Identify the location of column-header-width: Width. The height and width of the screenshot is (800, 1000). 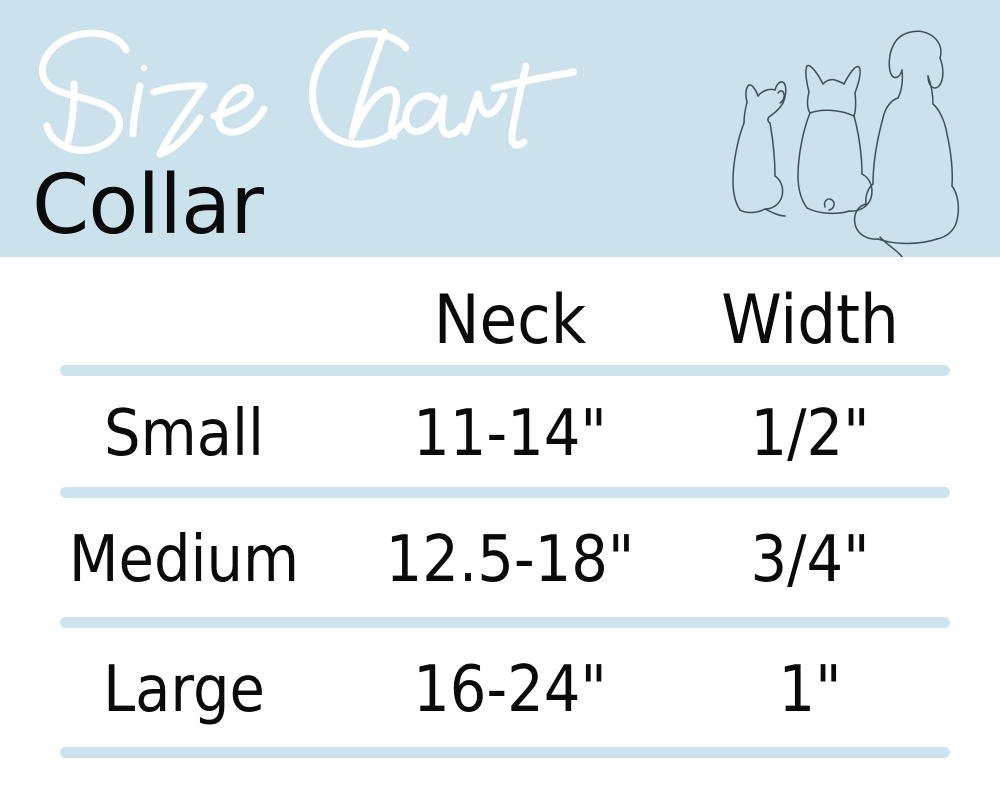
(810, 320).